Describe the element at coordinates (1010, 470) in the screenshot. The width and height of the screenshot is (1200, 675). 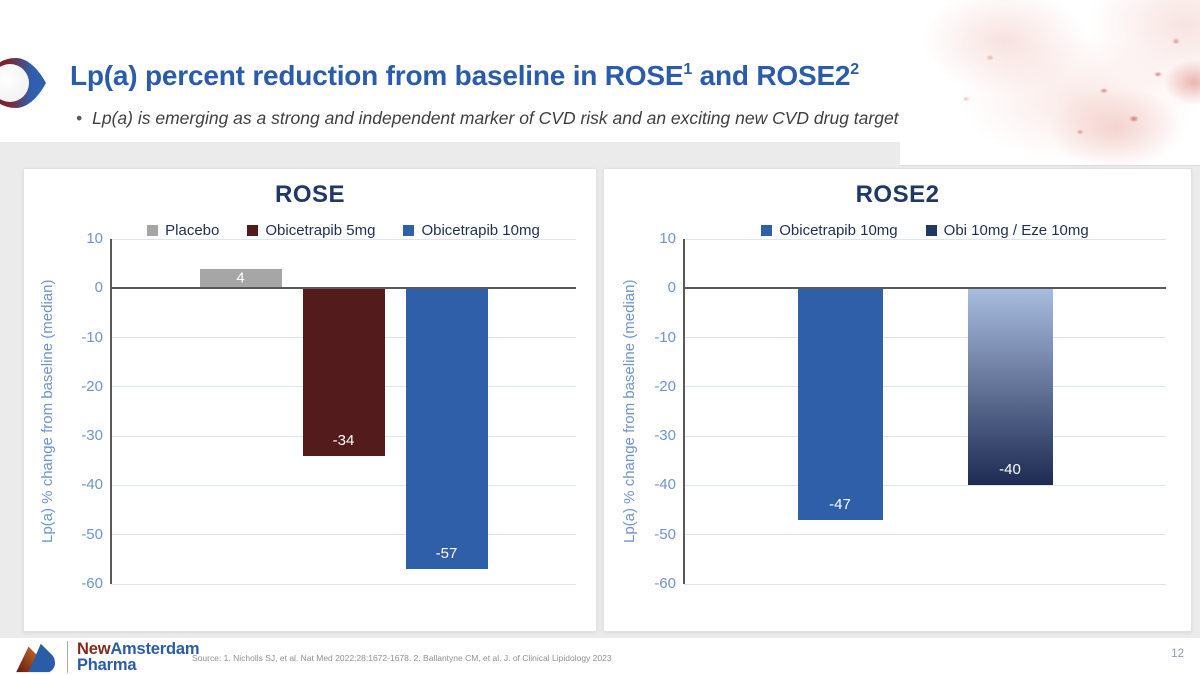
I see `bar-value-label: -40` at that location.